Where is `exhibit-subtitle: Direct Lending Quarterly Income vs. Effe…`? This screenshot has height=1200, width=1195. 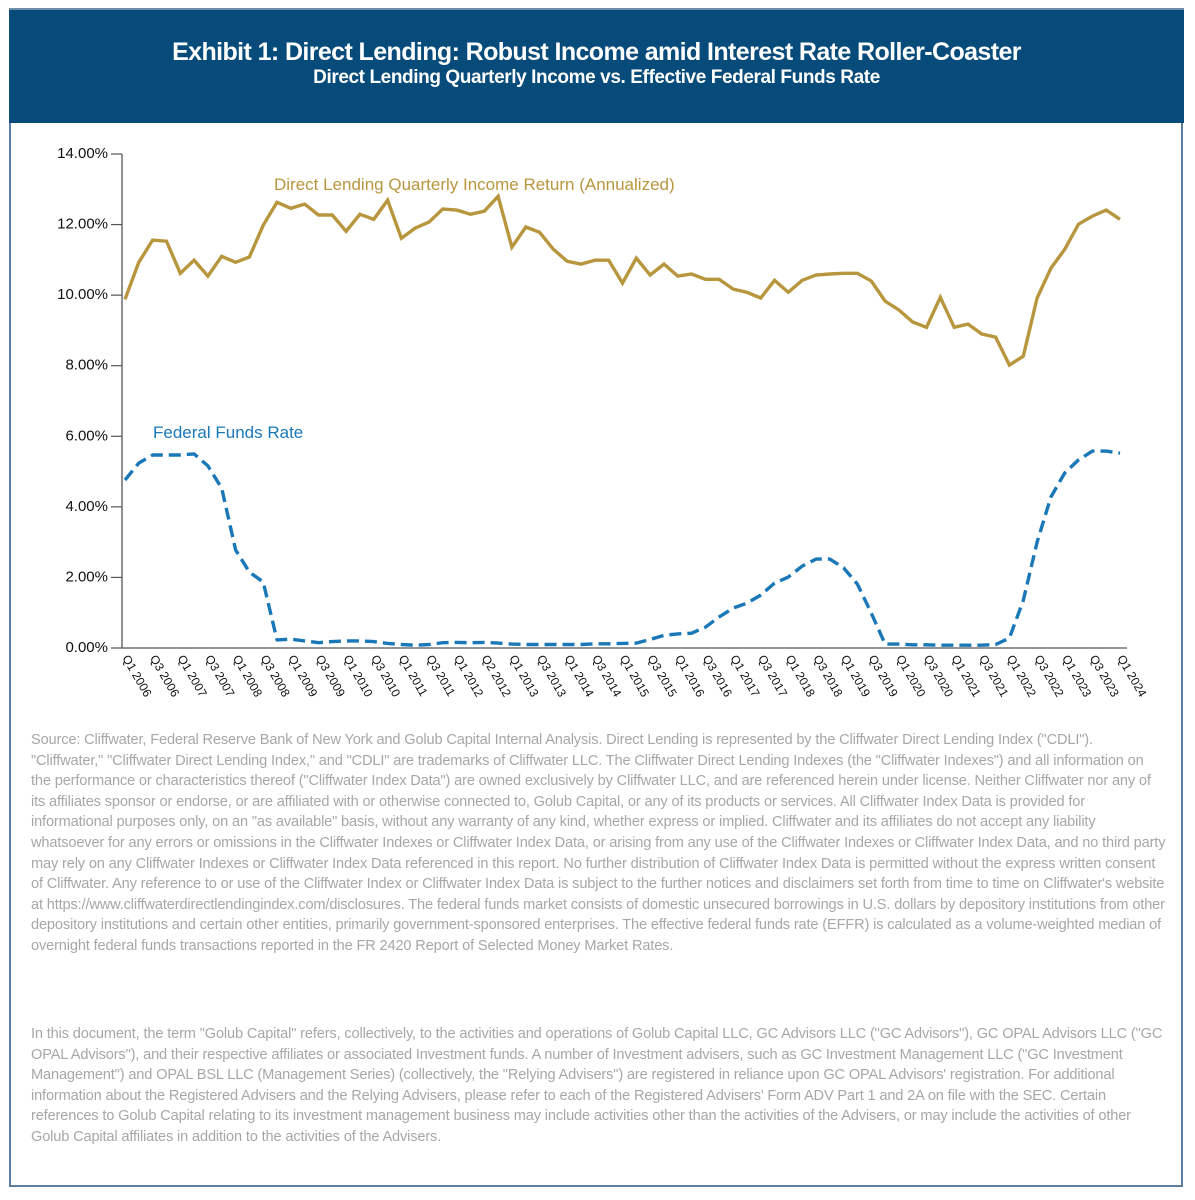
exhibit-subtitle: Direct Lending Quarterly Income vs. Effe… is located at coordinates (596, 77).